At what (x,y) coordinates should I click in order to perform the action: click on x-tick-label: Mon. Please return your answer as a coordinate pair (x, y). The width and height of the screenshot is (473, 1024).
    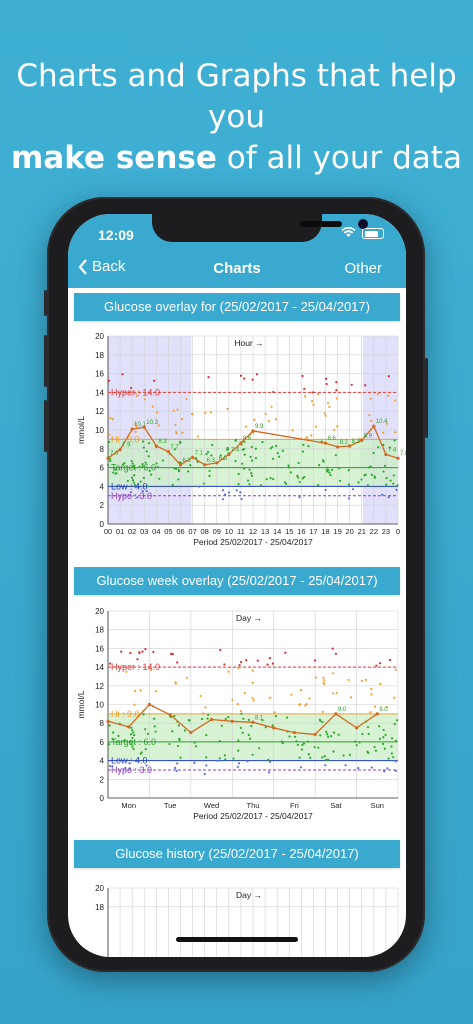
    Looking at the image, I should click on (128, 805).